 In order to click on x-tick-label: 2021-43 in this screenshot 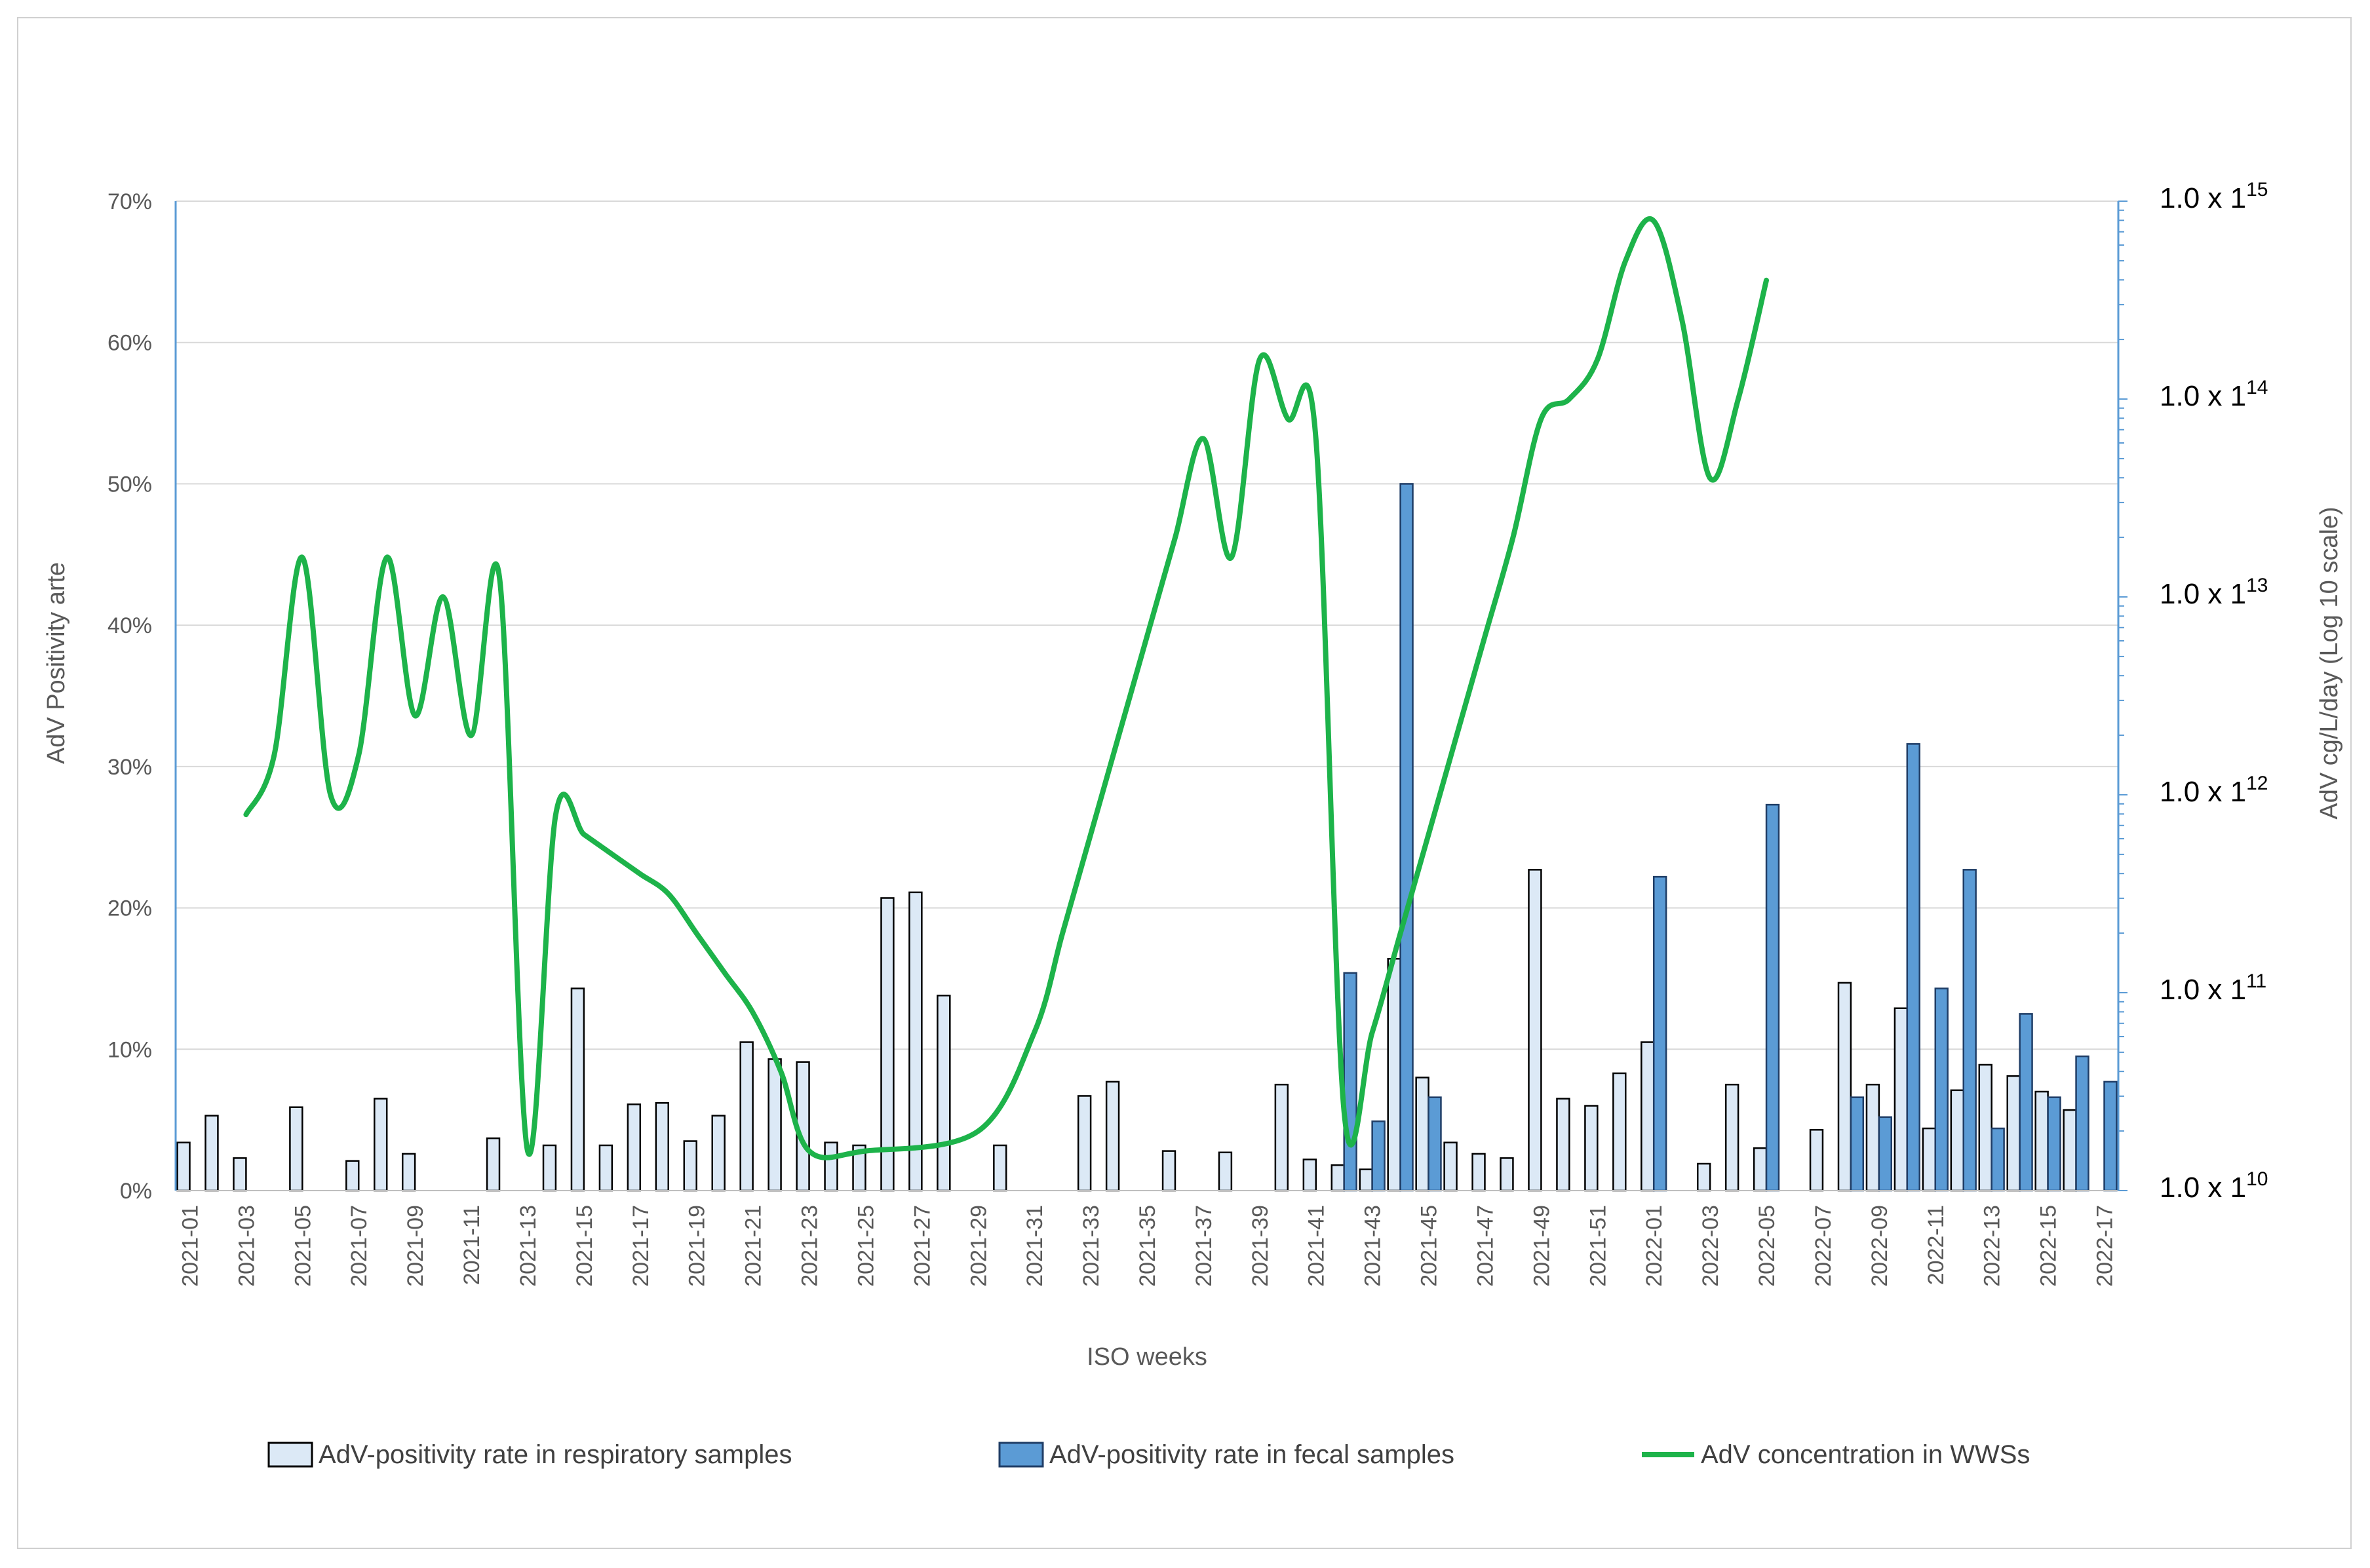, I will do `click(1373, 1246)`.